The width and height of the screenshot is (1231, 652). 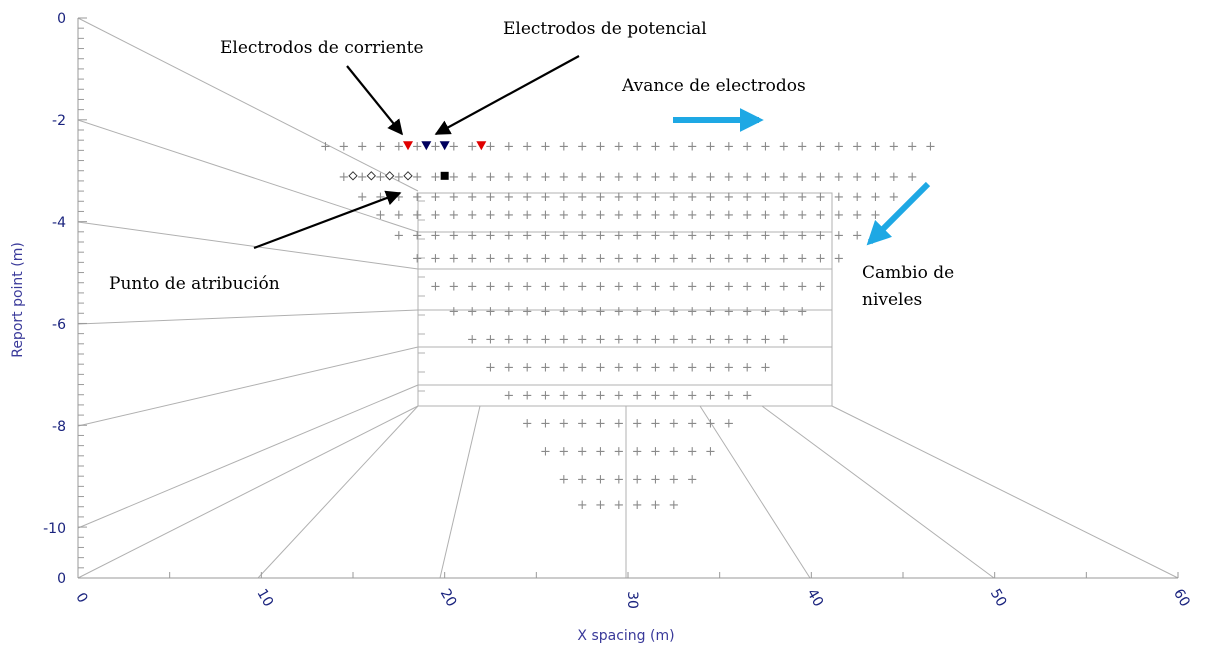 What do you see at coordinates (59, 121) in the screenshot?
I see `y-tick-label: -2` at bounding box center [59, 121].